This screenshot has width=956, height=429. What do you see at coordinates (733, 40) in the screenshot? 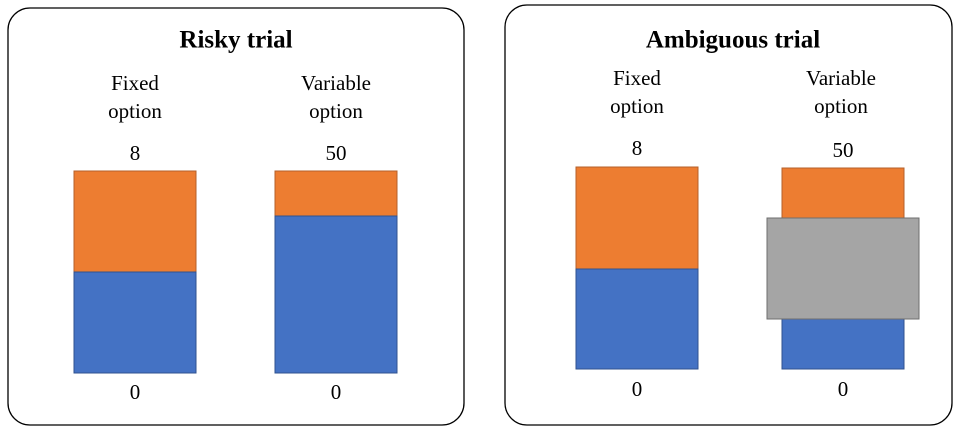
I see `panel-title: Ambiguous trial` at bounding box center [733, 40].